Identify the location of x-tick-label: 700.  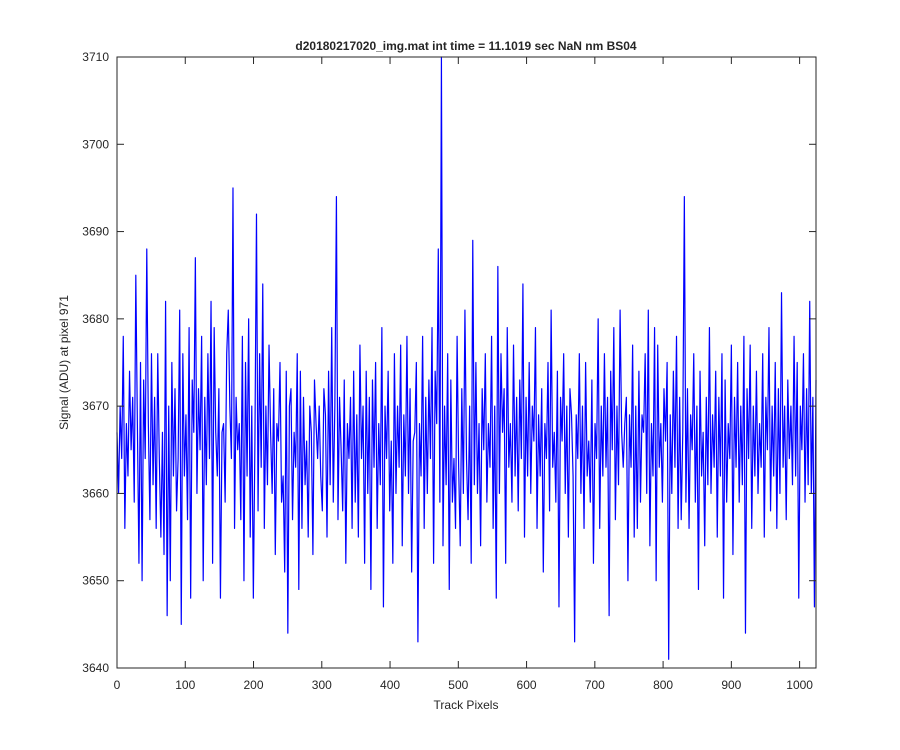
(595, 685).